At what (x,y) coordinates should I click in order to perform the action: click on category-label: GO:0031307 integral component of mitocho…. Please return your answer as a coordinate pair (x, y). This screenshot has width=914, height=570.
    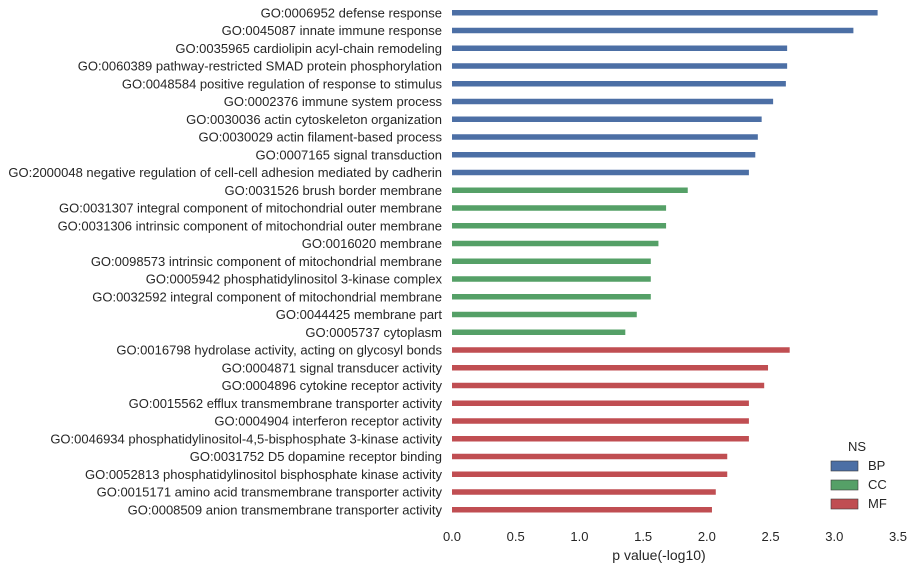
    Looking at the image, I should click on (250, 208).